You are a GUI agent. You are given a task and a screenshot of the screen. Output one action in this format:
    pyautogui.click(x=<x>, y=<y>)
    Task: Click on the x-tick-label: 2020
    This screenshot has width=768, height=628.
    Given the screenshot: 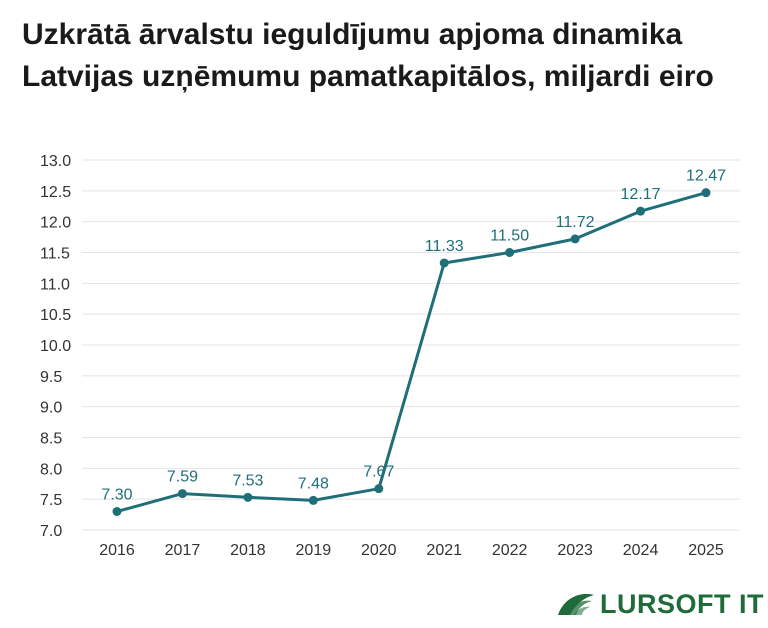 What is the action you would take?
    pyautogui.click(x=379, y=550)
    